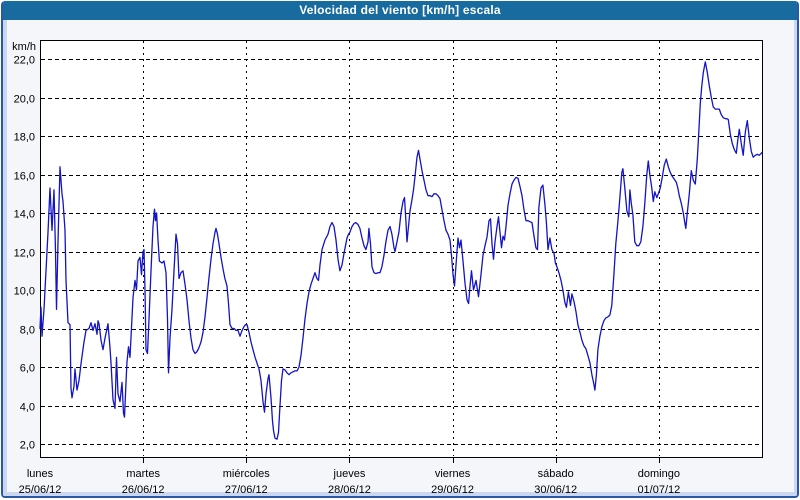  I want to click on window-title: Velocidad del viento [km/h] escala, so click(400, 10).